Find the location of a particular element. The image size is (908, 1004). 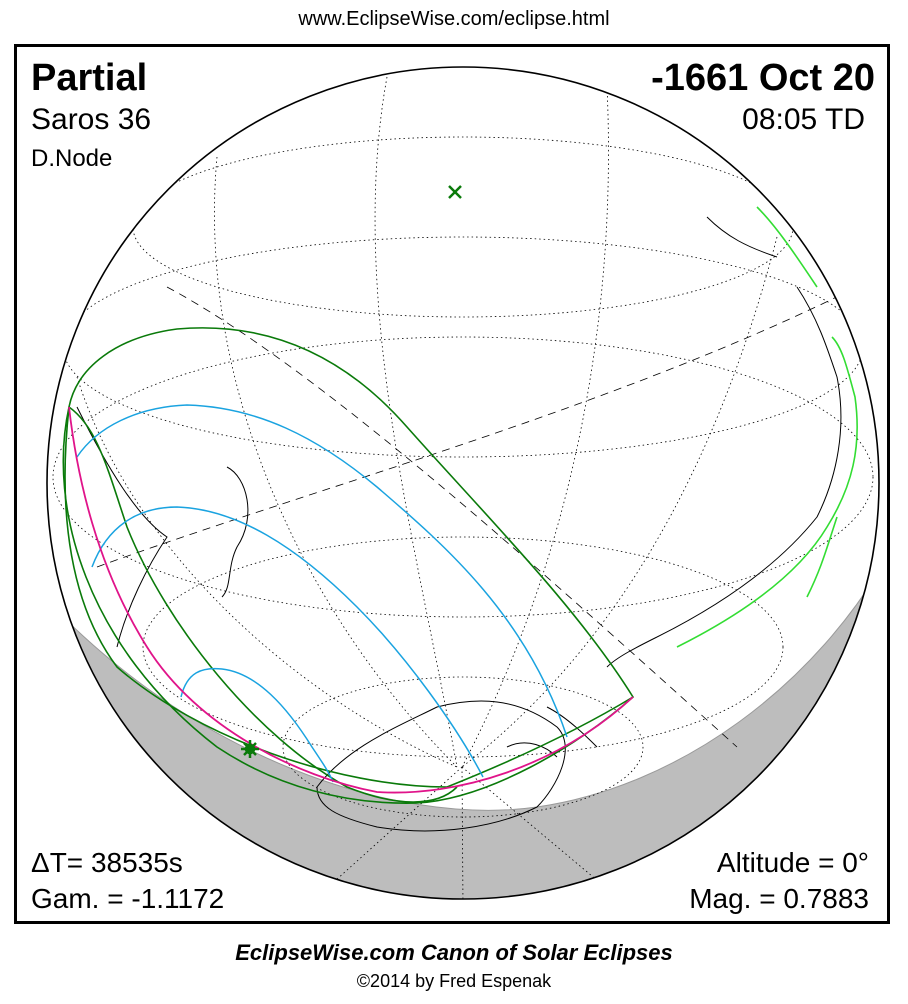

altitude-value: Altitude = 0° is located at coordinates (792, 862).